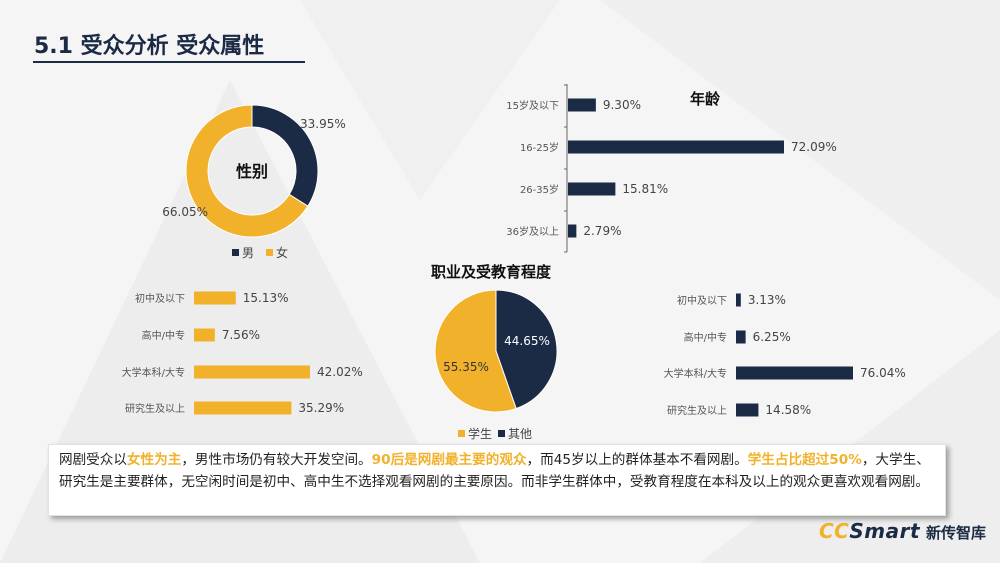 The height and width of the screenshot is (563, 1000). Describe the element at coordinates (526, 349) in the screenshot. I see `pie-slice-其他` at that location.